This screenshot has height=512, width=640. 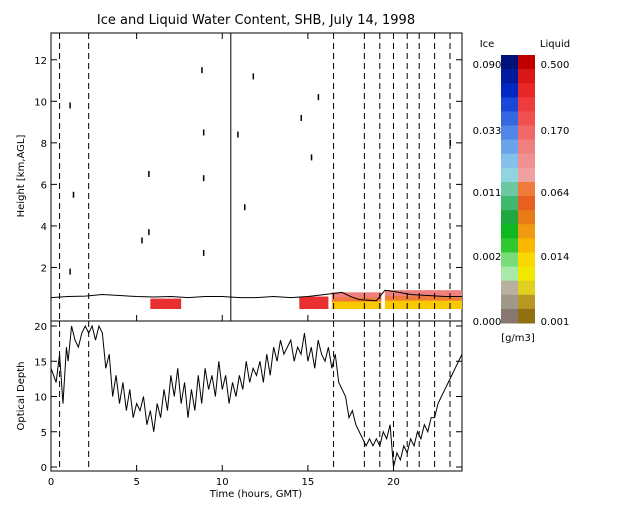 I want to click on colorbar-liquid-tick-1: 0.170, so click(x=555, y=131).